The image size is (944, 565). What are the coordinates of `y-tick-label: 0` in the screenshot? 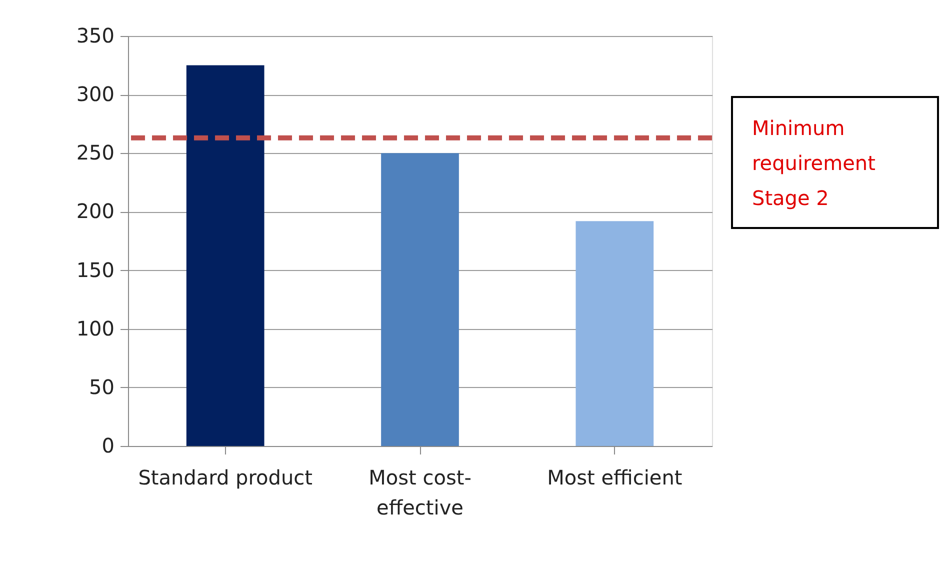 It's located at (108, 446).